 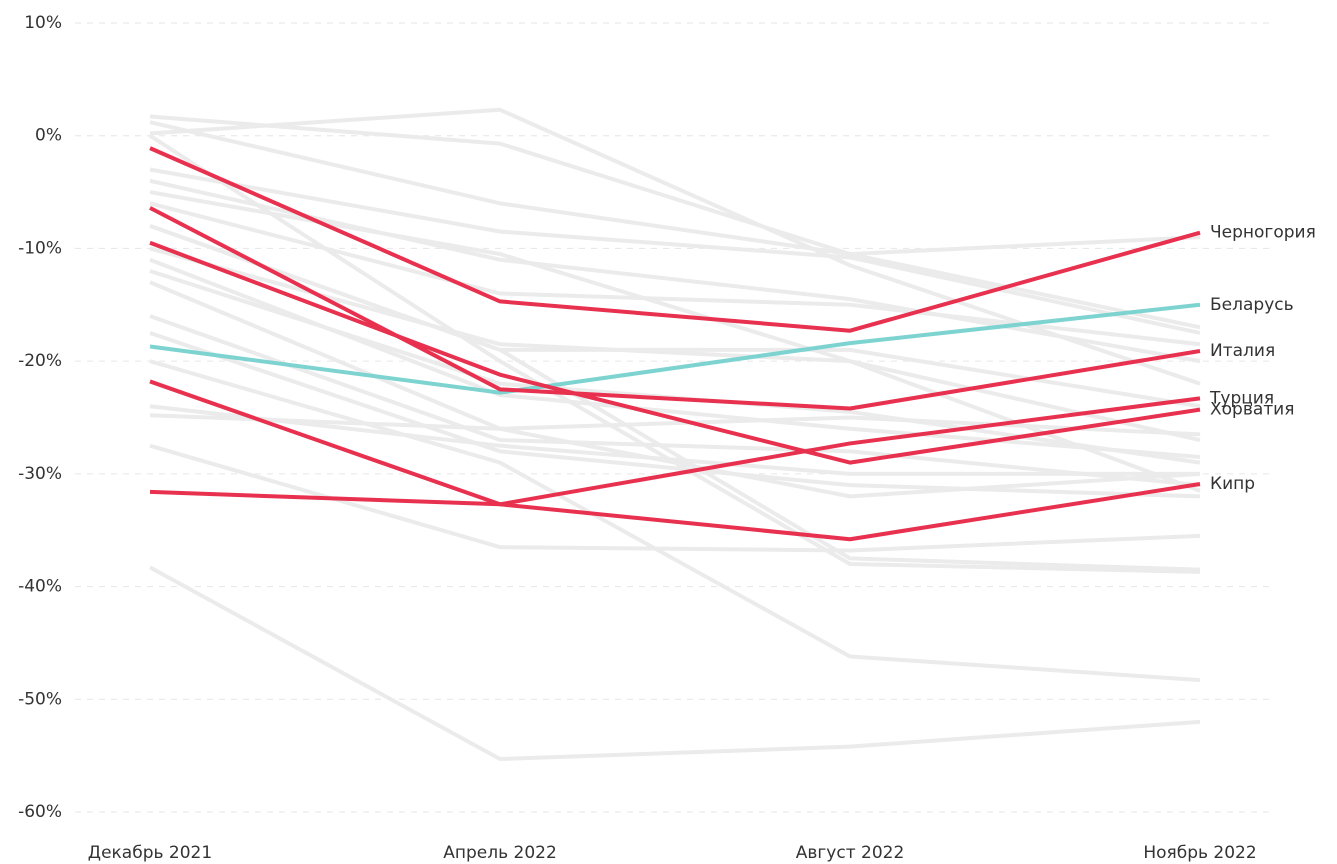 What do you see at coordinates (1199, 853) in the screenshot?
I see `x-tick-label: Ноябрь 2022` at bounding box center [1199, 853].